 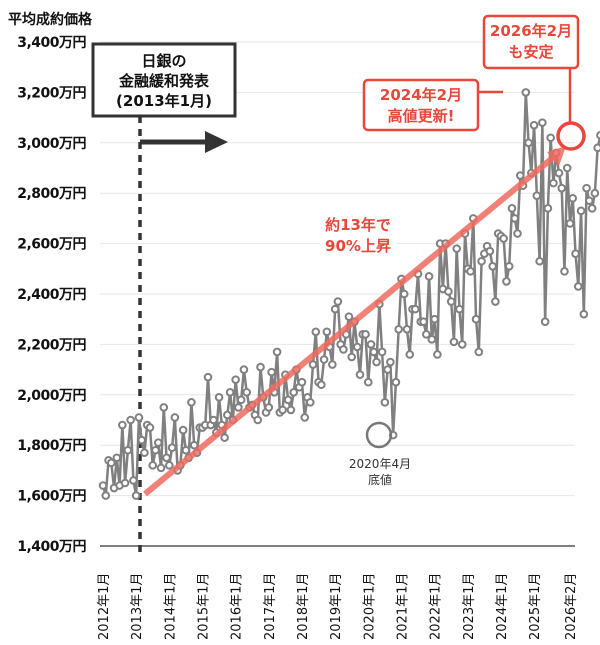 What do you see at coordinates (51, 396) in the screenshot?
I see `y-tick-label: 2,000万円` at bounding box center [51, 396].